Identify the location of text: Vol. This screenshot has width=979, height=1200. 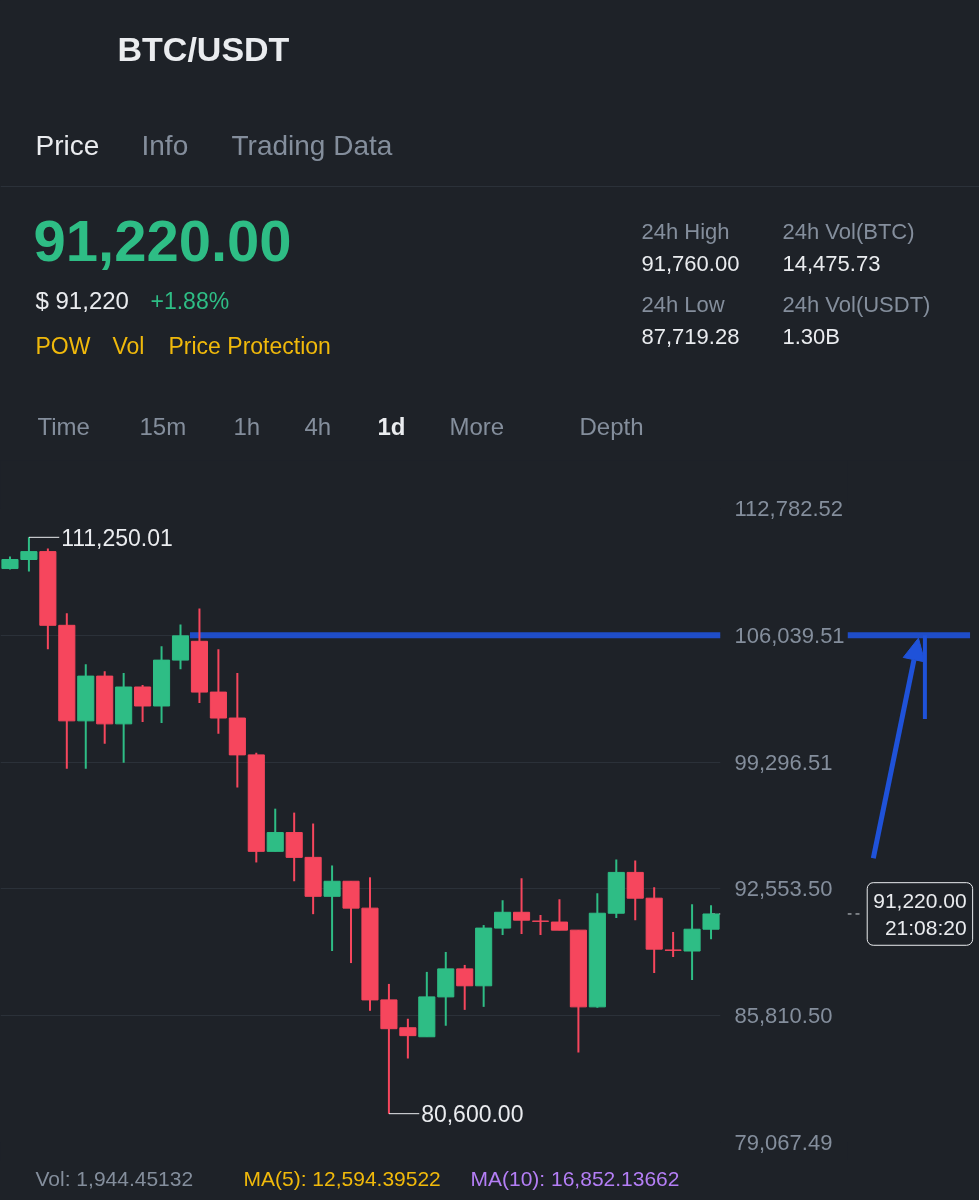
(128, 345).